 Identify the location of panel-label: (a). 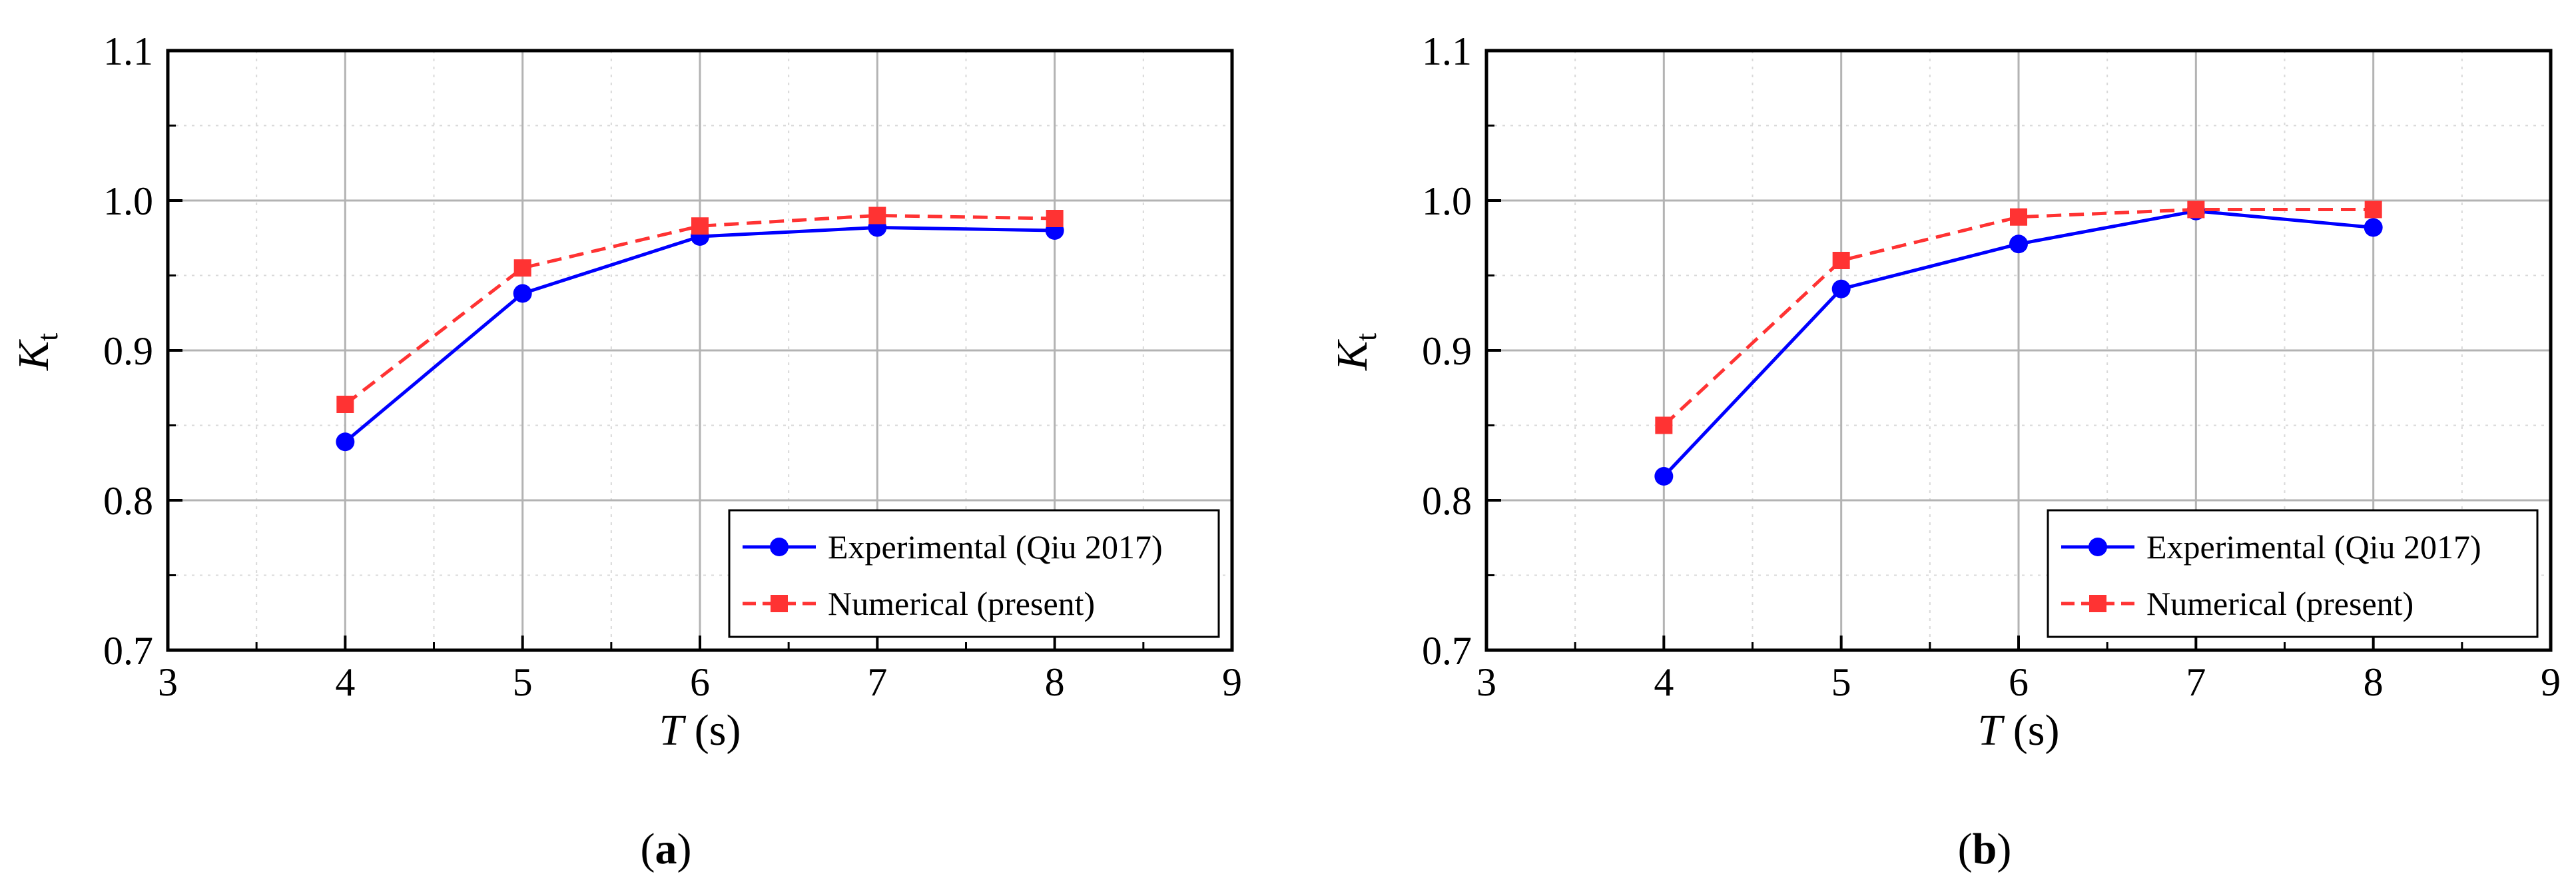
(666, 849).